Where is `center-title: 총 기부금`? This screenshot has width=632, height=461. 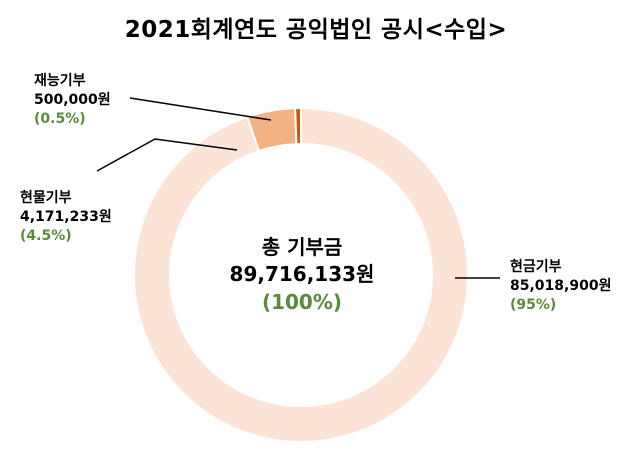
center-title: 총 기부금 is located at coordinates (302, 247).